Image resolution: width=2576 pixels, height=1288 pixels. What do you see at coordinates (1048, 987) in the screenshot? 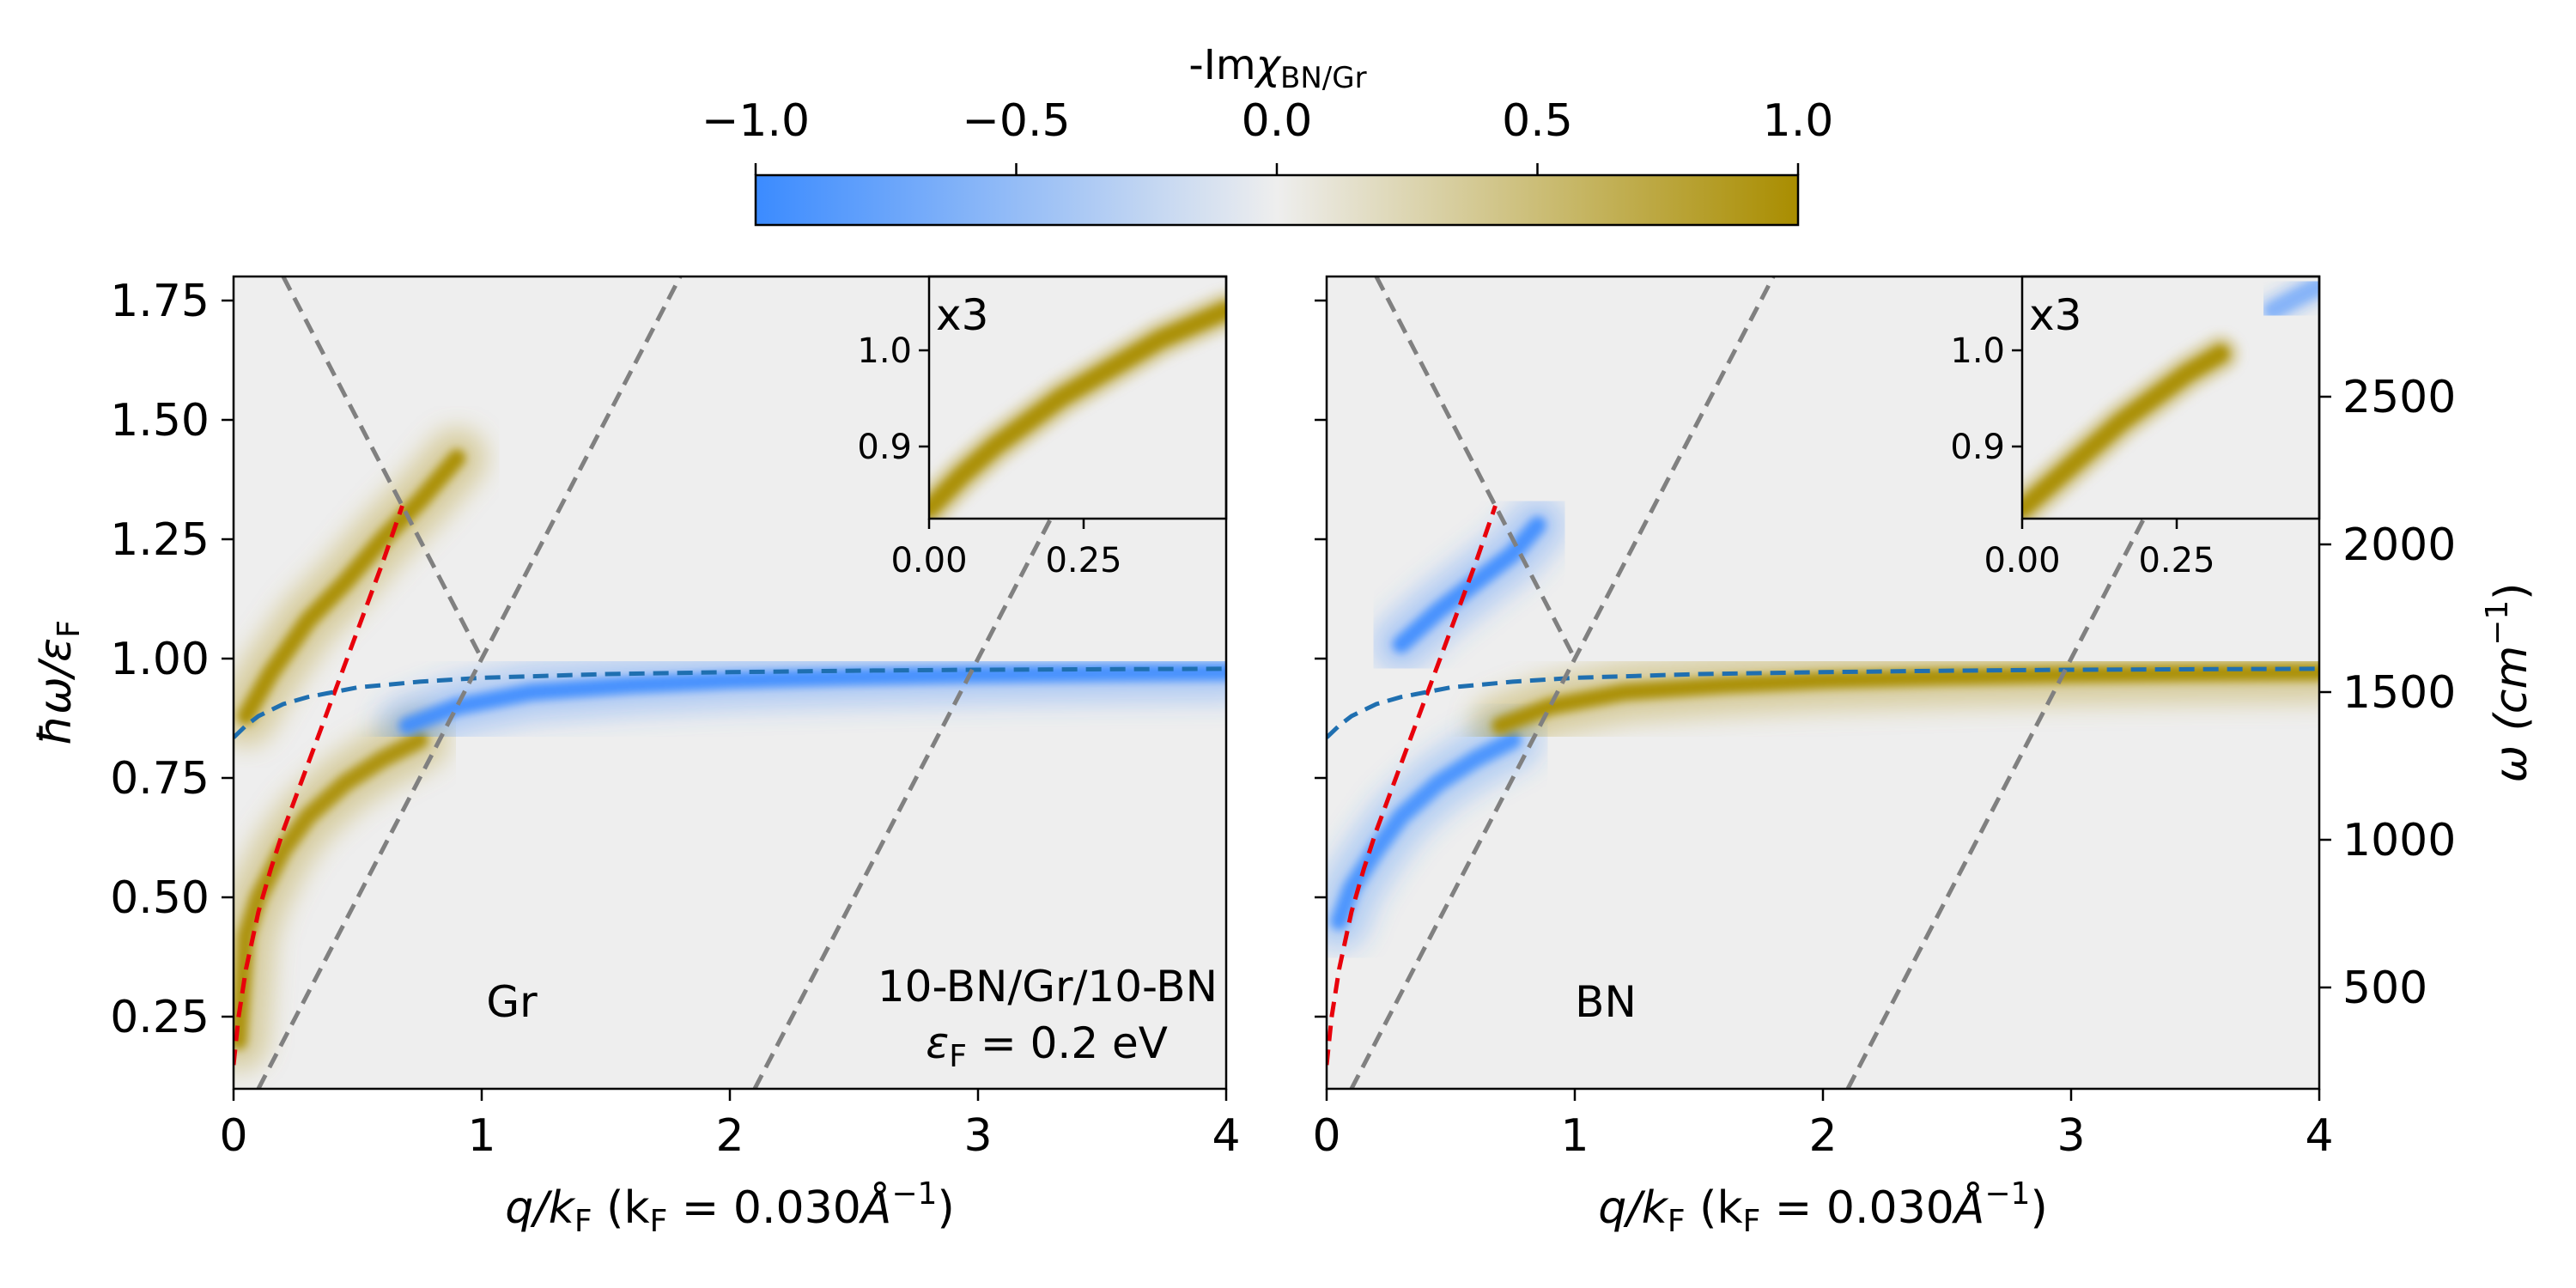
I see `system-label: 10-BN/Gr/10-BN` at bounding box center [1048, 987].